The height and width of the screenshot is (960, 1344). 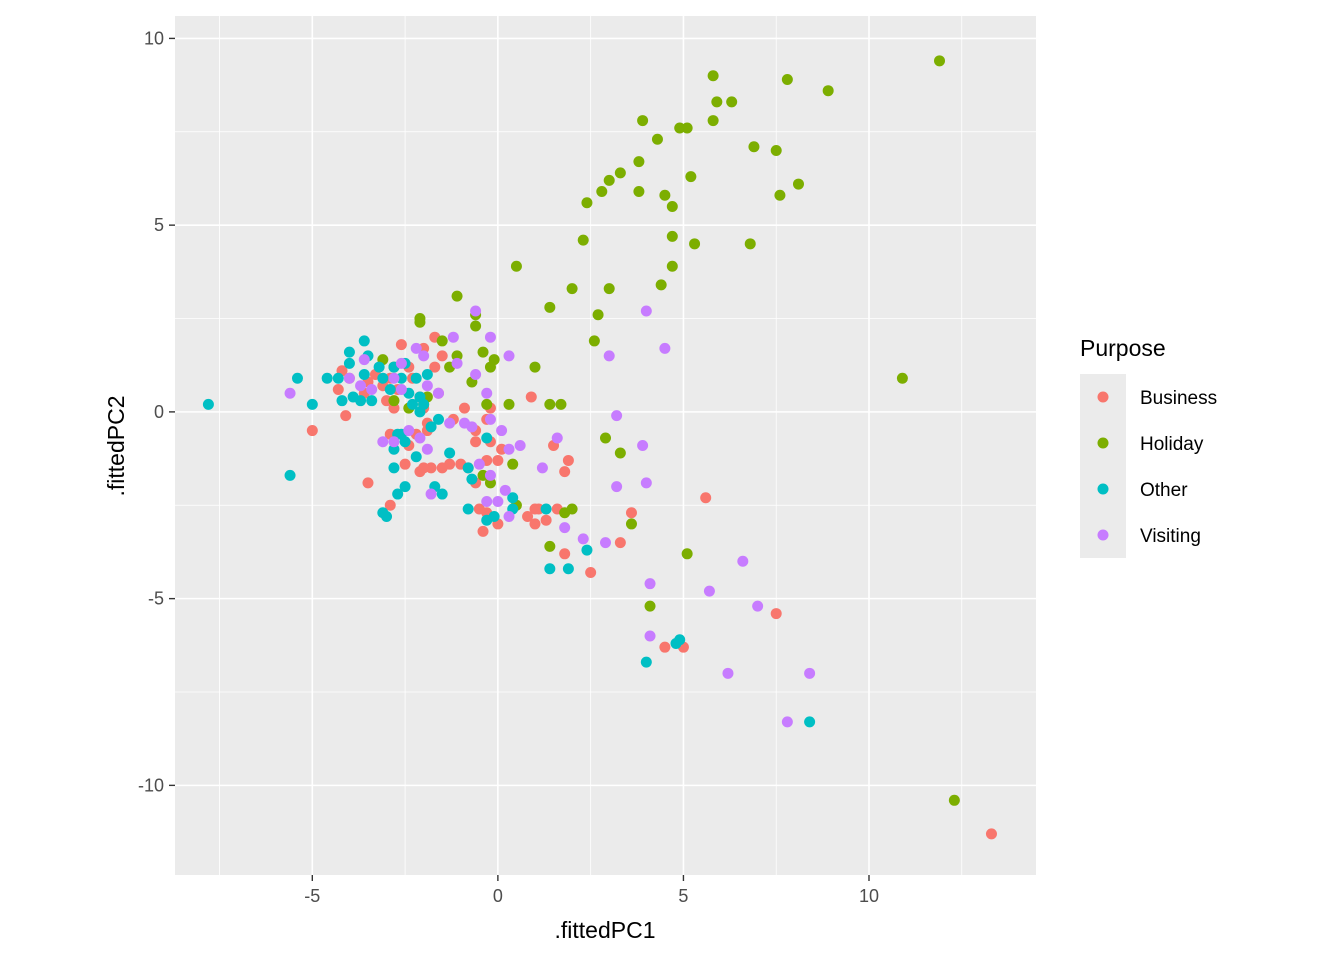 I want to click on y-tick-label: -10, so click(x=151, y=785).